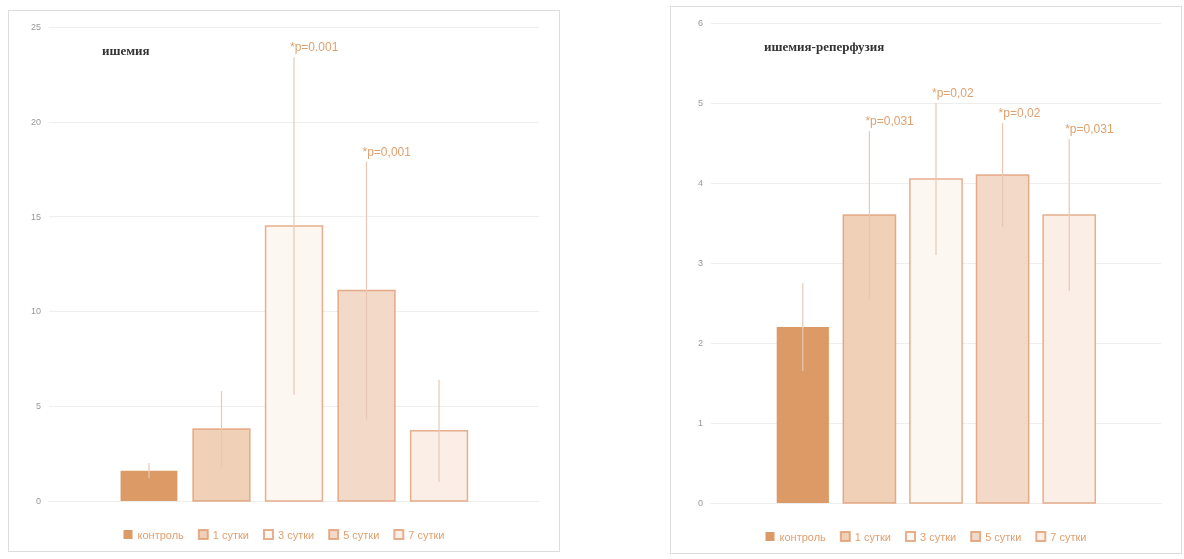 The image size is (1184, 559). Describe the element at coordinates (35, 311) in the screenshot. I see `y-tick-label: 10` at that location.